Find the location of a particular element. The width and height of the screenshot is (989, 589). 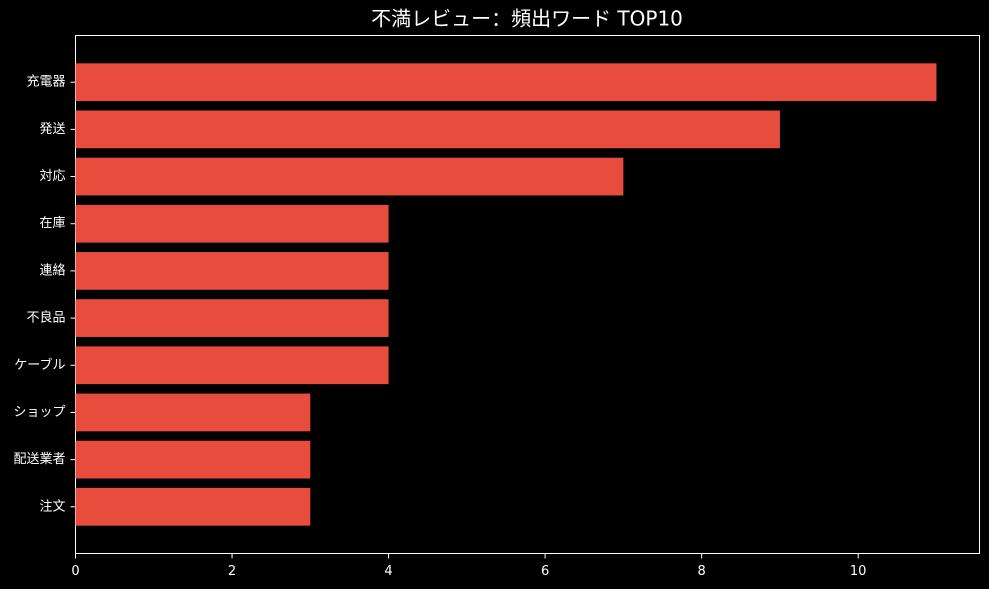

y-tick-label: 在庫 is located at coordinates (52, 223).